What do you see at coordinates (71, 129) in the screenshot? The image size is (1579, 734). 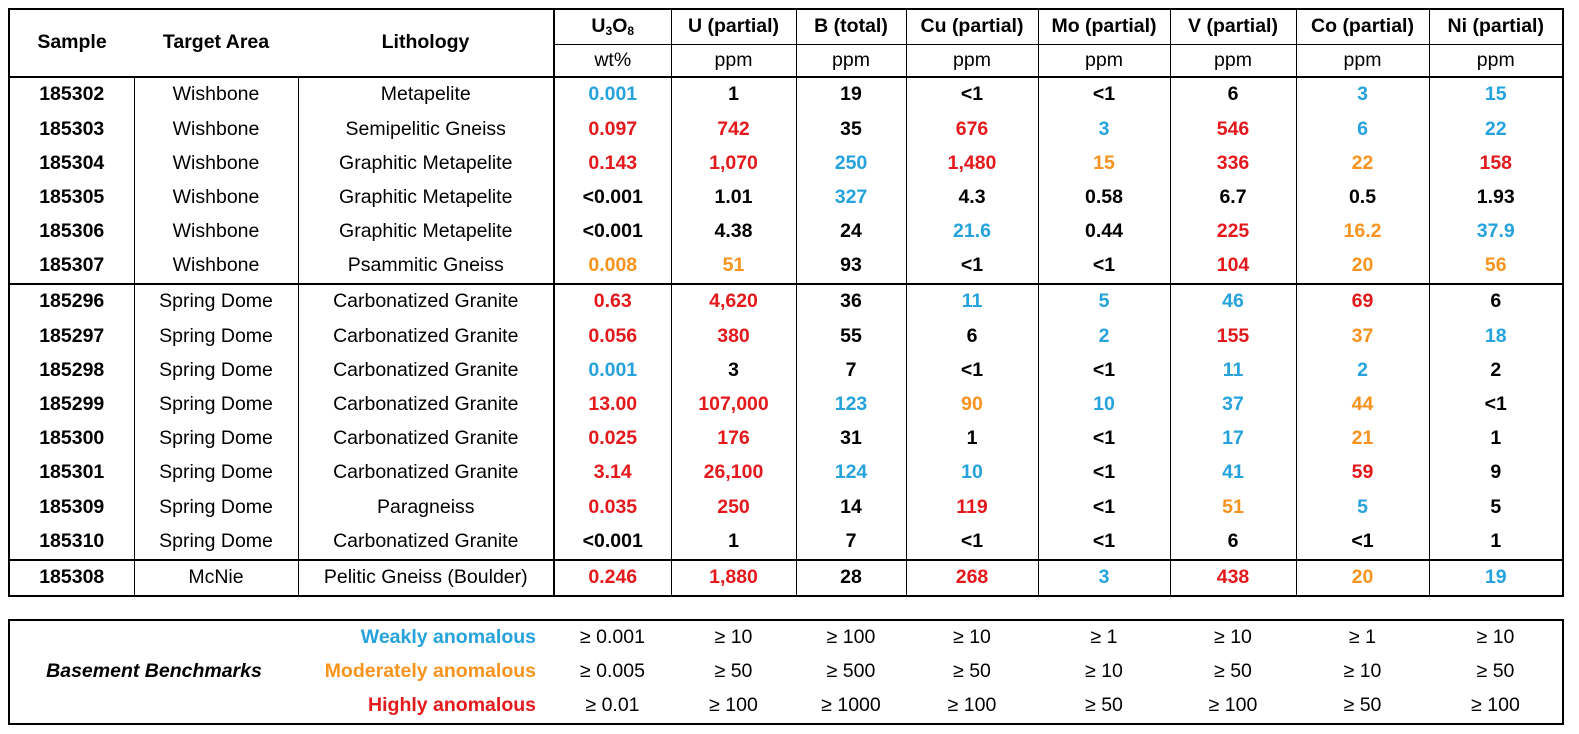 I see `sample-id: 185303` at bounding box center [71, 129].